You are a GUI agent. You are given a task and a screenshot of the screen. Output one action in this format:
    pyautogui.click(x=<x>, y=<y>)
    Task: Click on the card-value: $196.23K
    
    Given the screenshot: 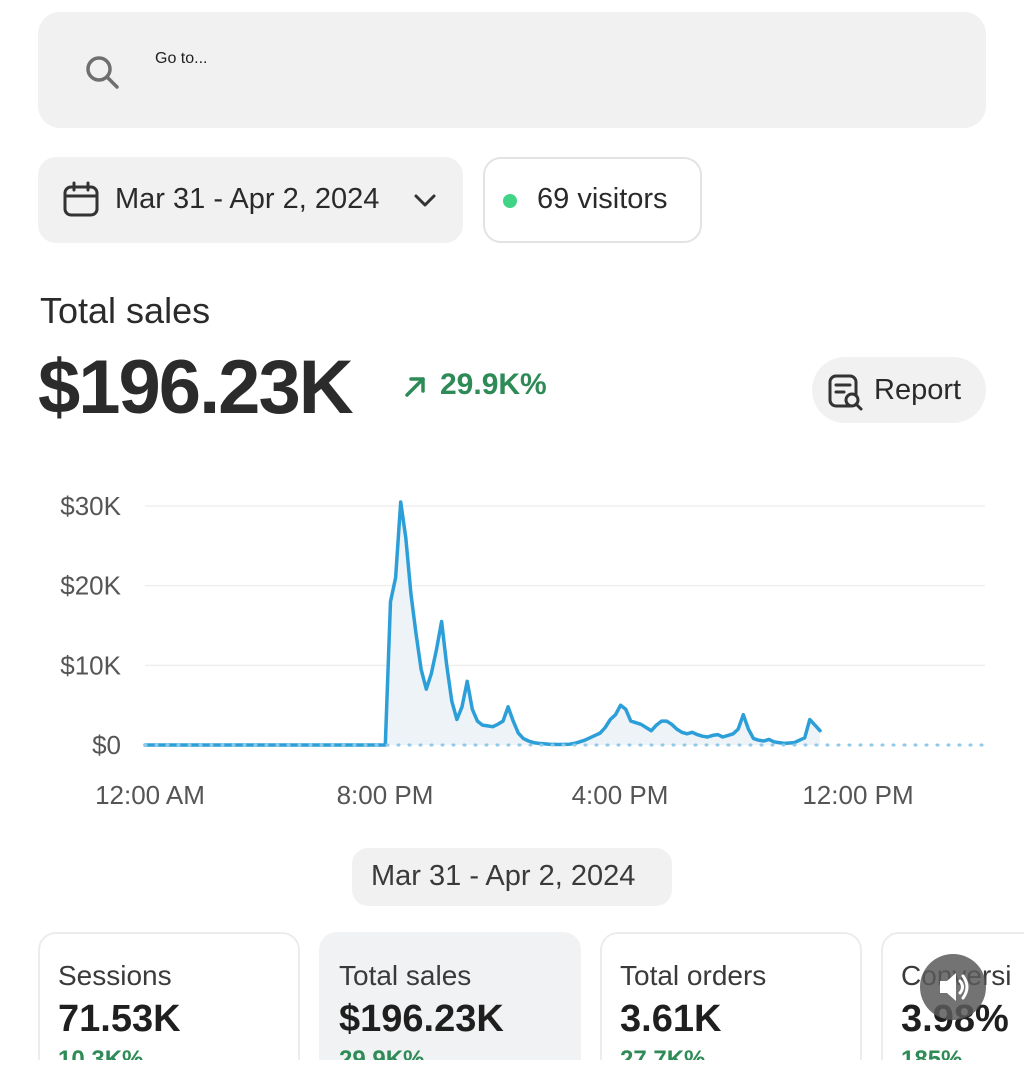 What is the action you would take?
    pyautogui.click(x=421, y=1019)
    